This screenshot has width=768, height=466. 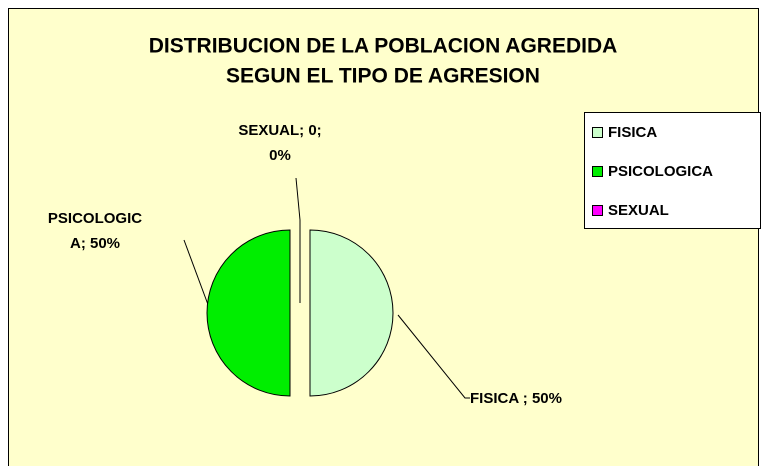 I want to click on legend, so click(x=672, y=170).